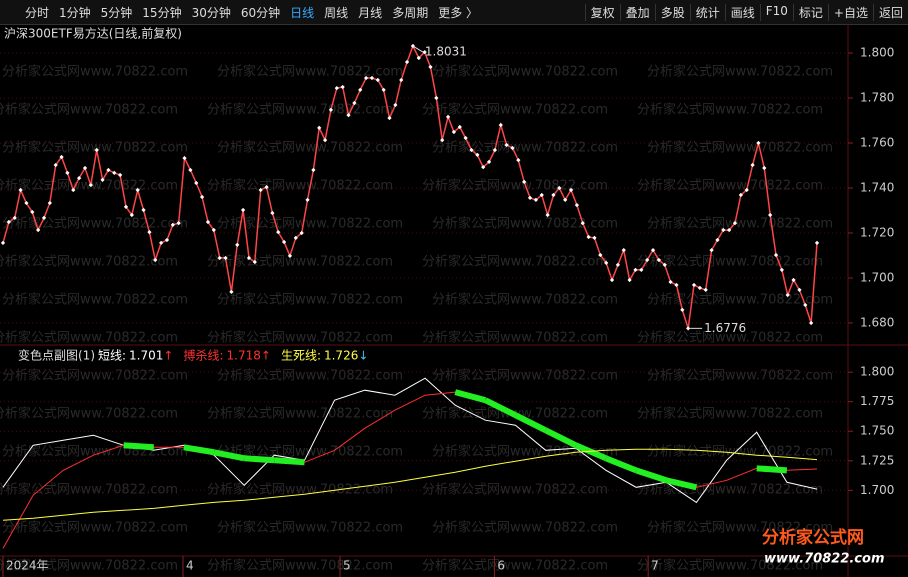 Image resolution: width=908 pixels, height=577 pixels. I want to click on period-tab: 分时, so click(37, 12).